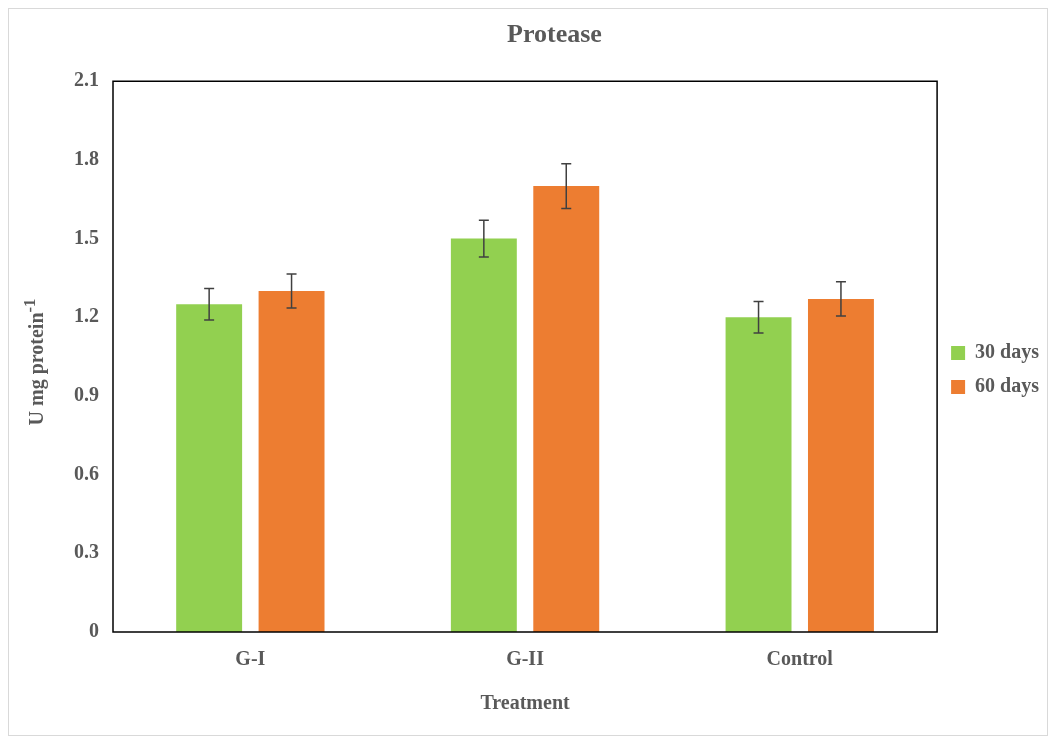 The width and height of the screenshot is (1059, 740). What do you see at coordinates (525, 658) in the screenshot?
I see `x-tick-label: G-II` at bounding box center [525, 658].